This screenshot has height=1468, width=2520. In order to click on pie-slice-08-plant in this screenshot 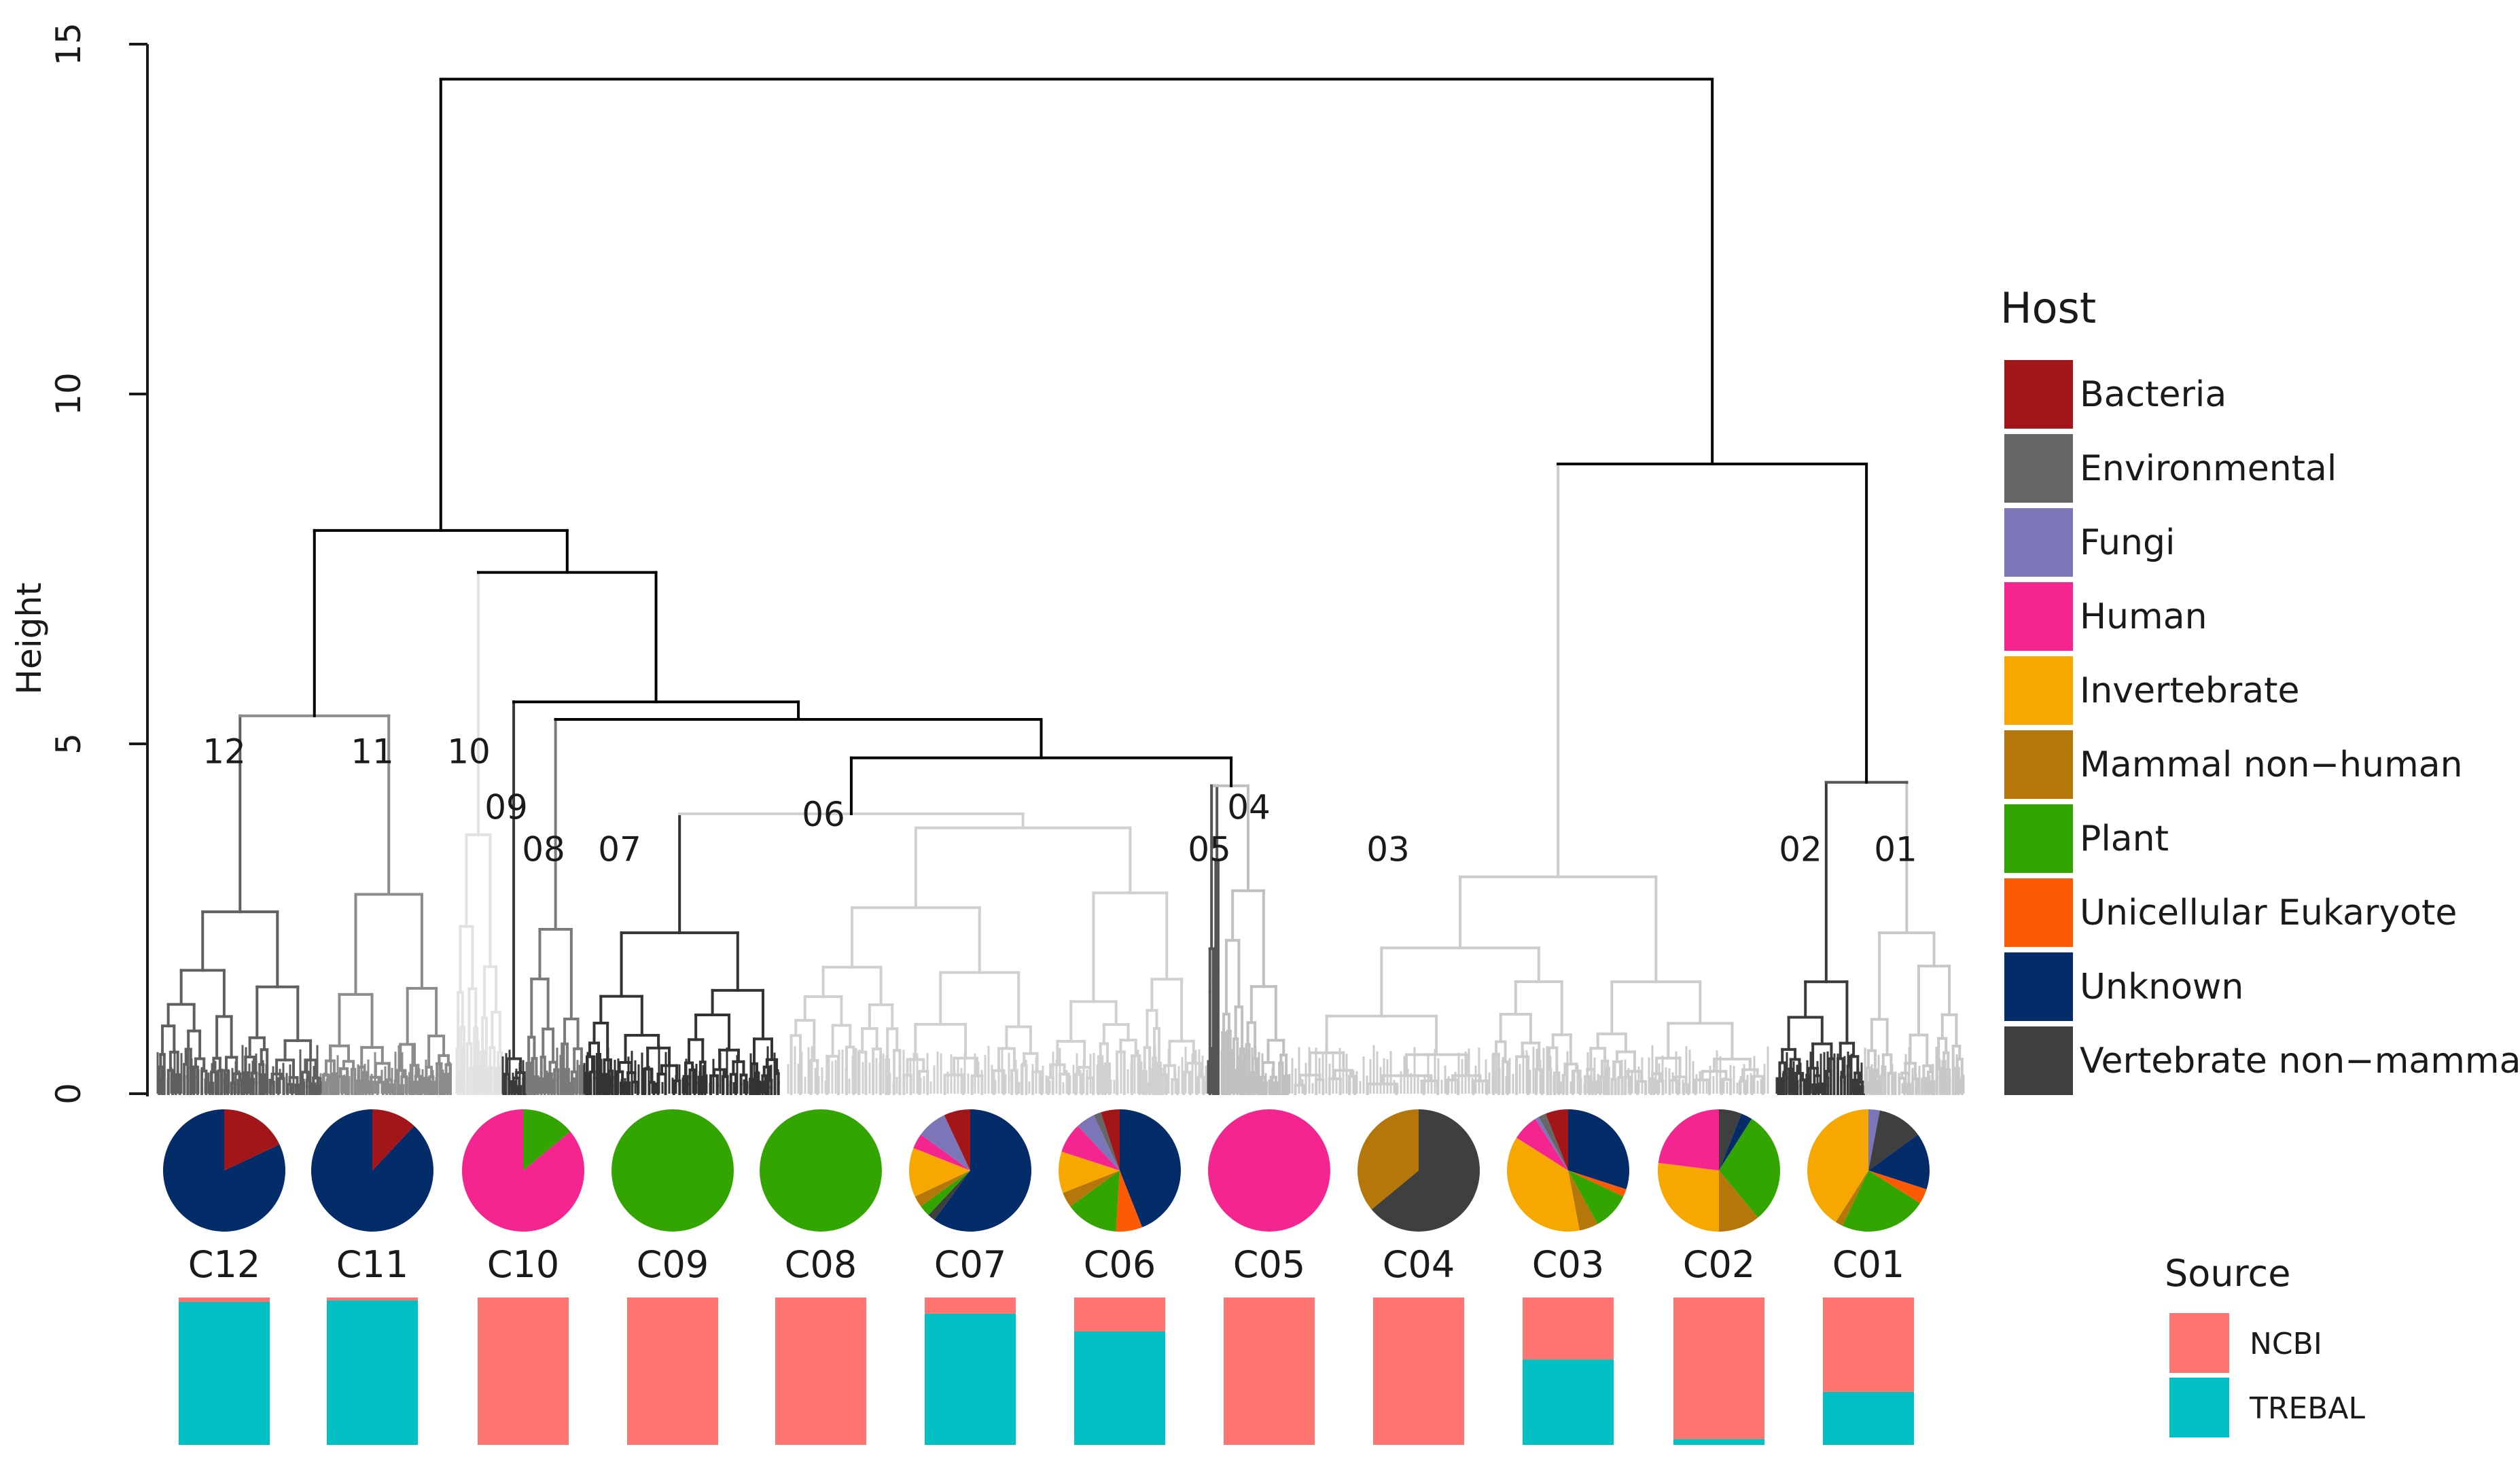, I will do `click(821, 1170)`.